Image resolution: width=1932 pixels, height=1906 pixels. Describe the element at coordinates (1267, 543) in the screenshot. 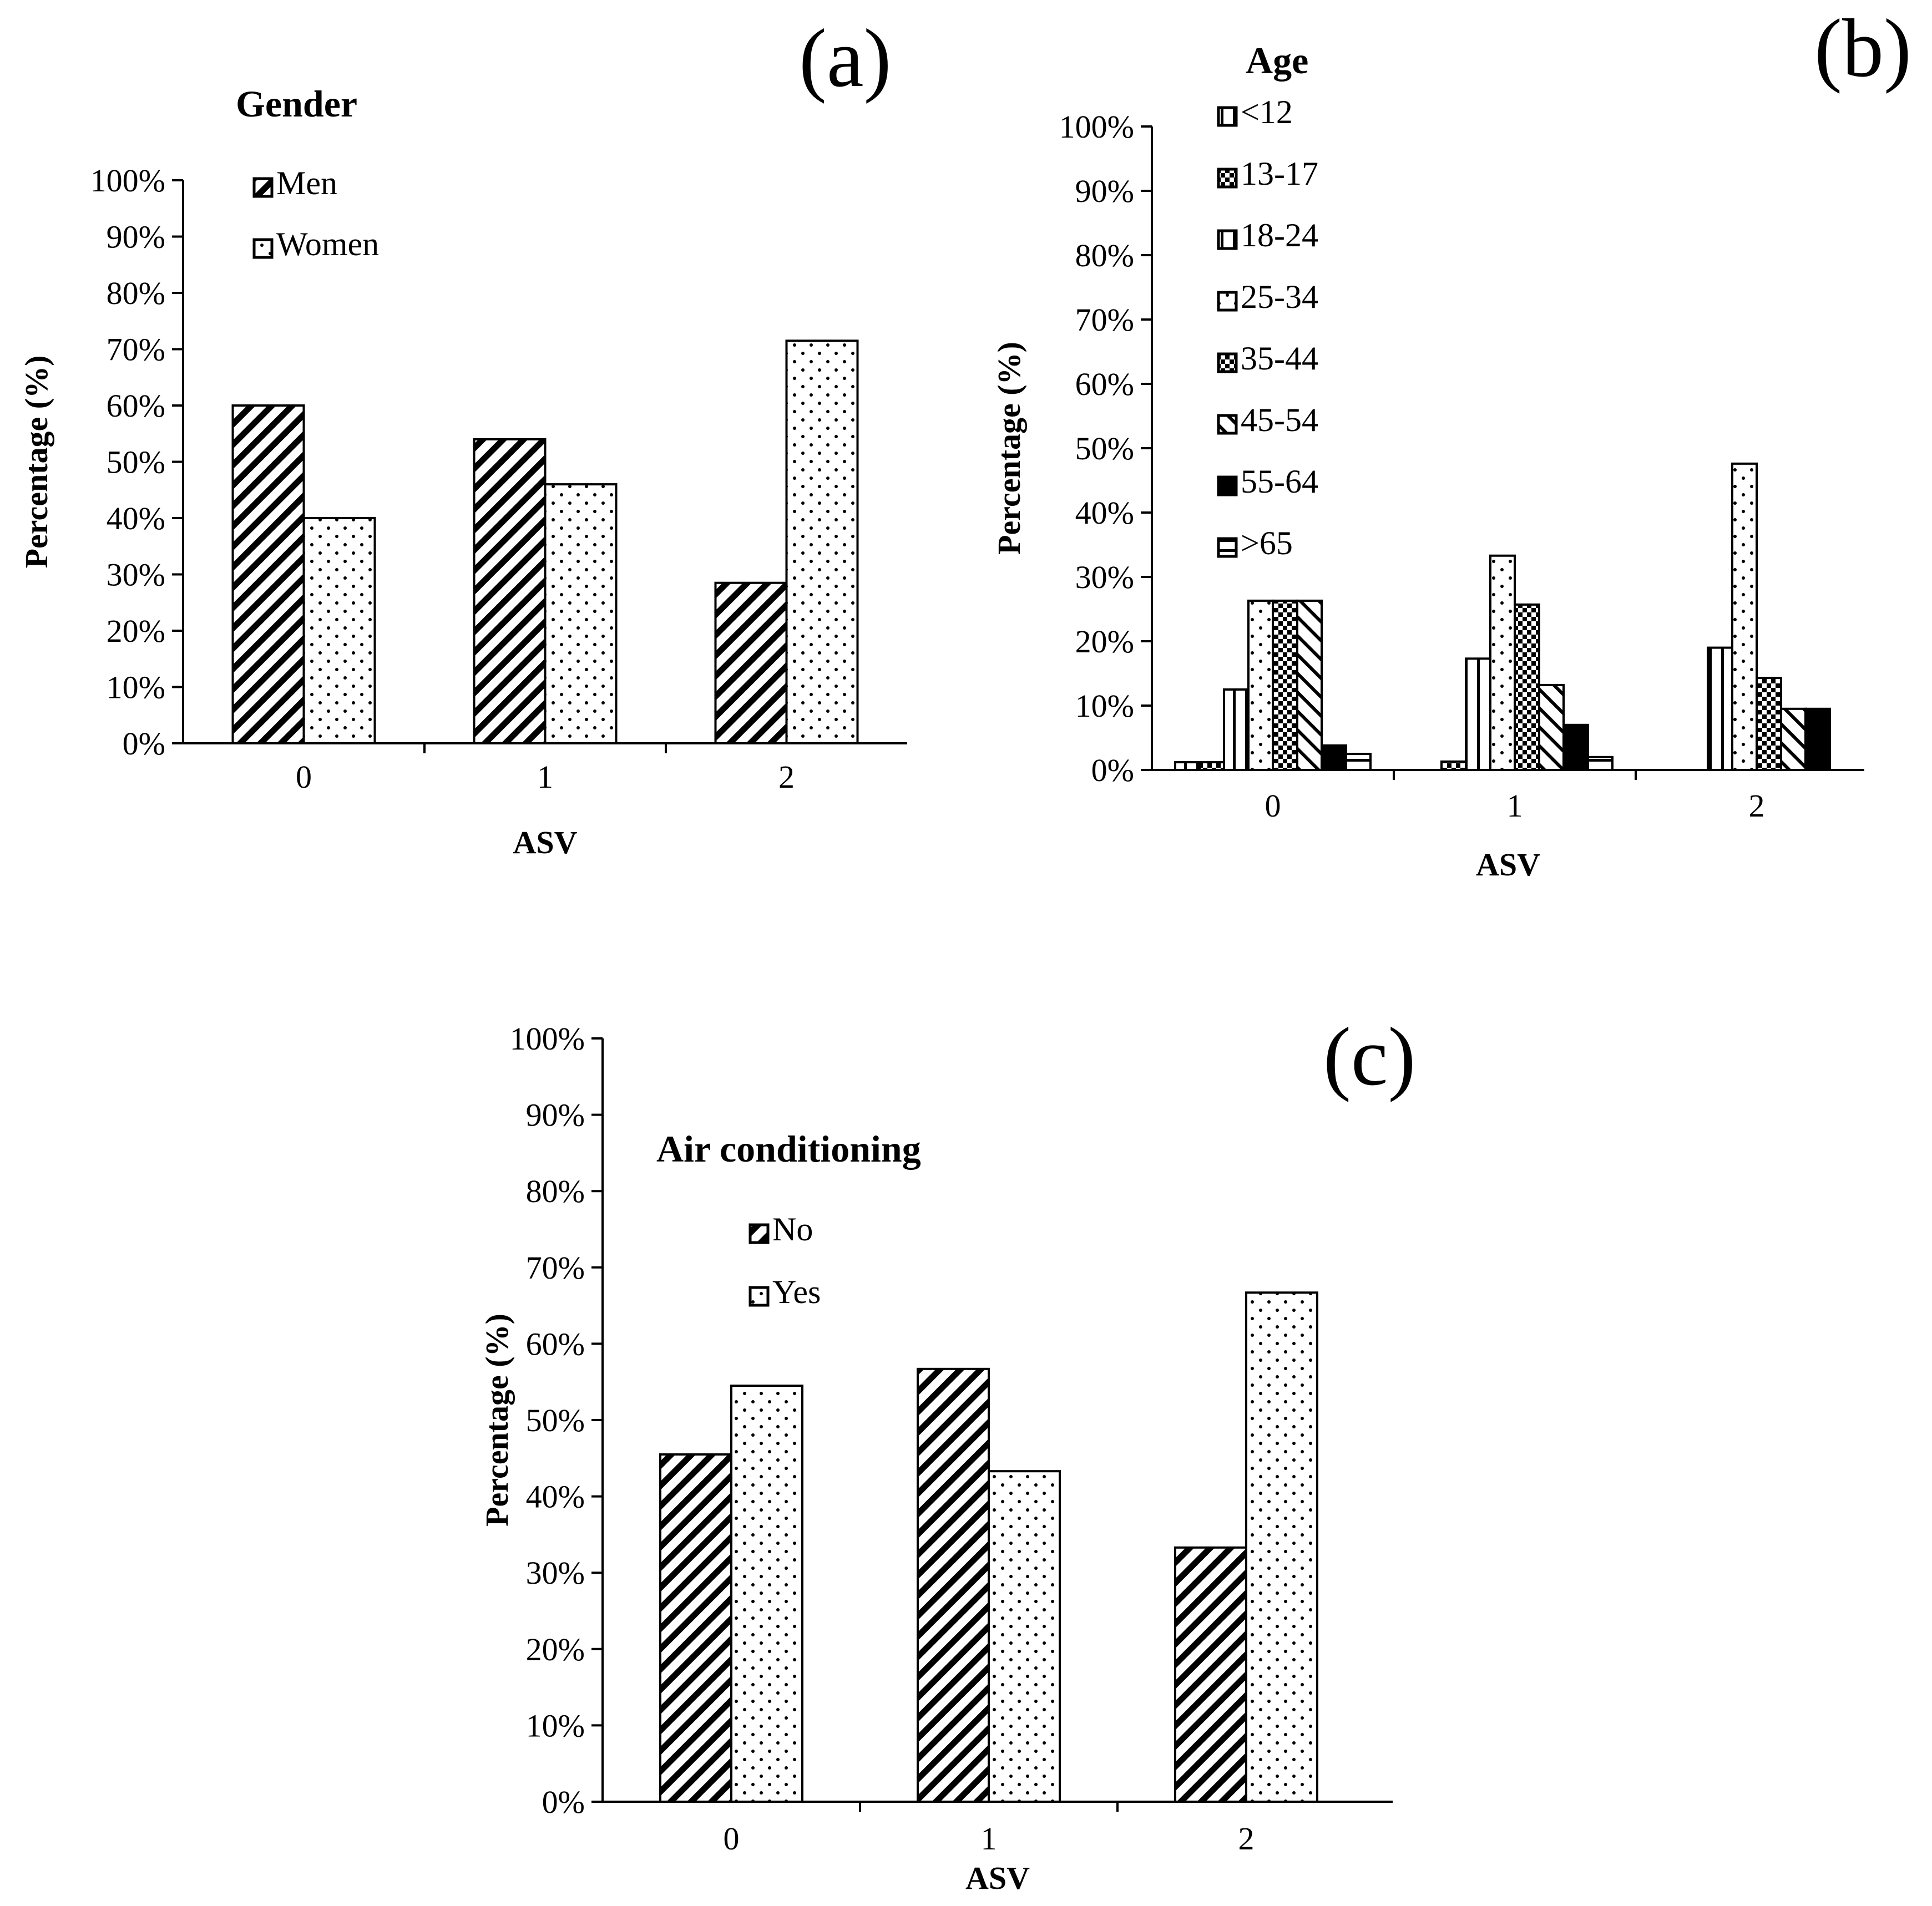

I see `legend-label-65: >65` at that location.